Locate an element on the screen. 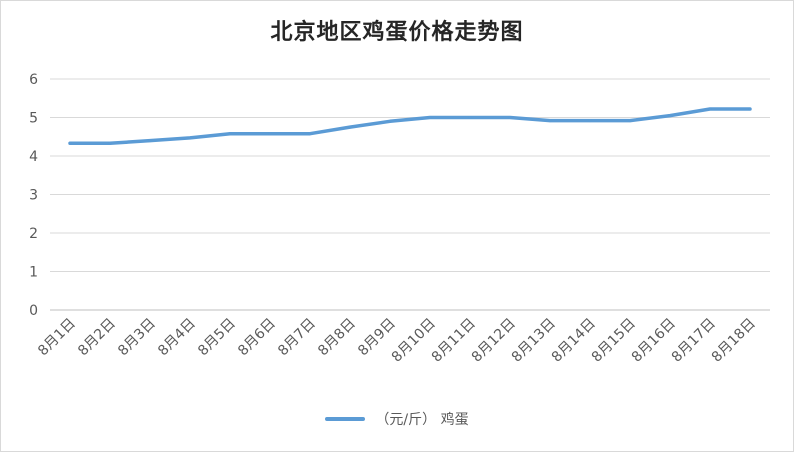 This screenshot has height=452, width=794. series-layer is located at coordinates (410, 126).